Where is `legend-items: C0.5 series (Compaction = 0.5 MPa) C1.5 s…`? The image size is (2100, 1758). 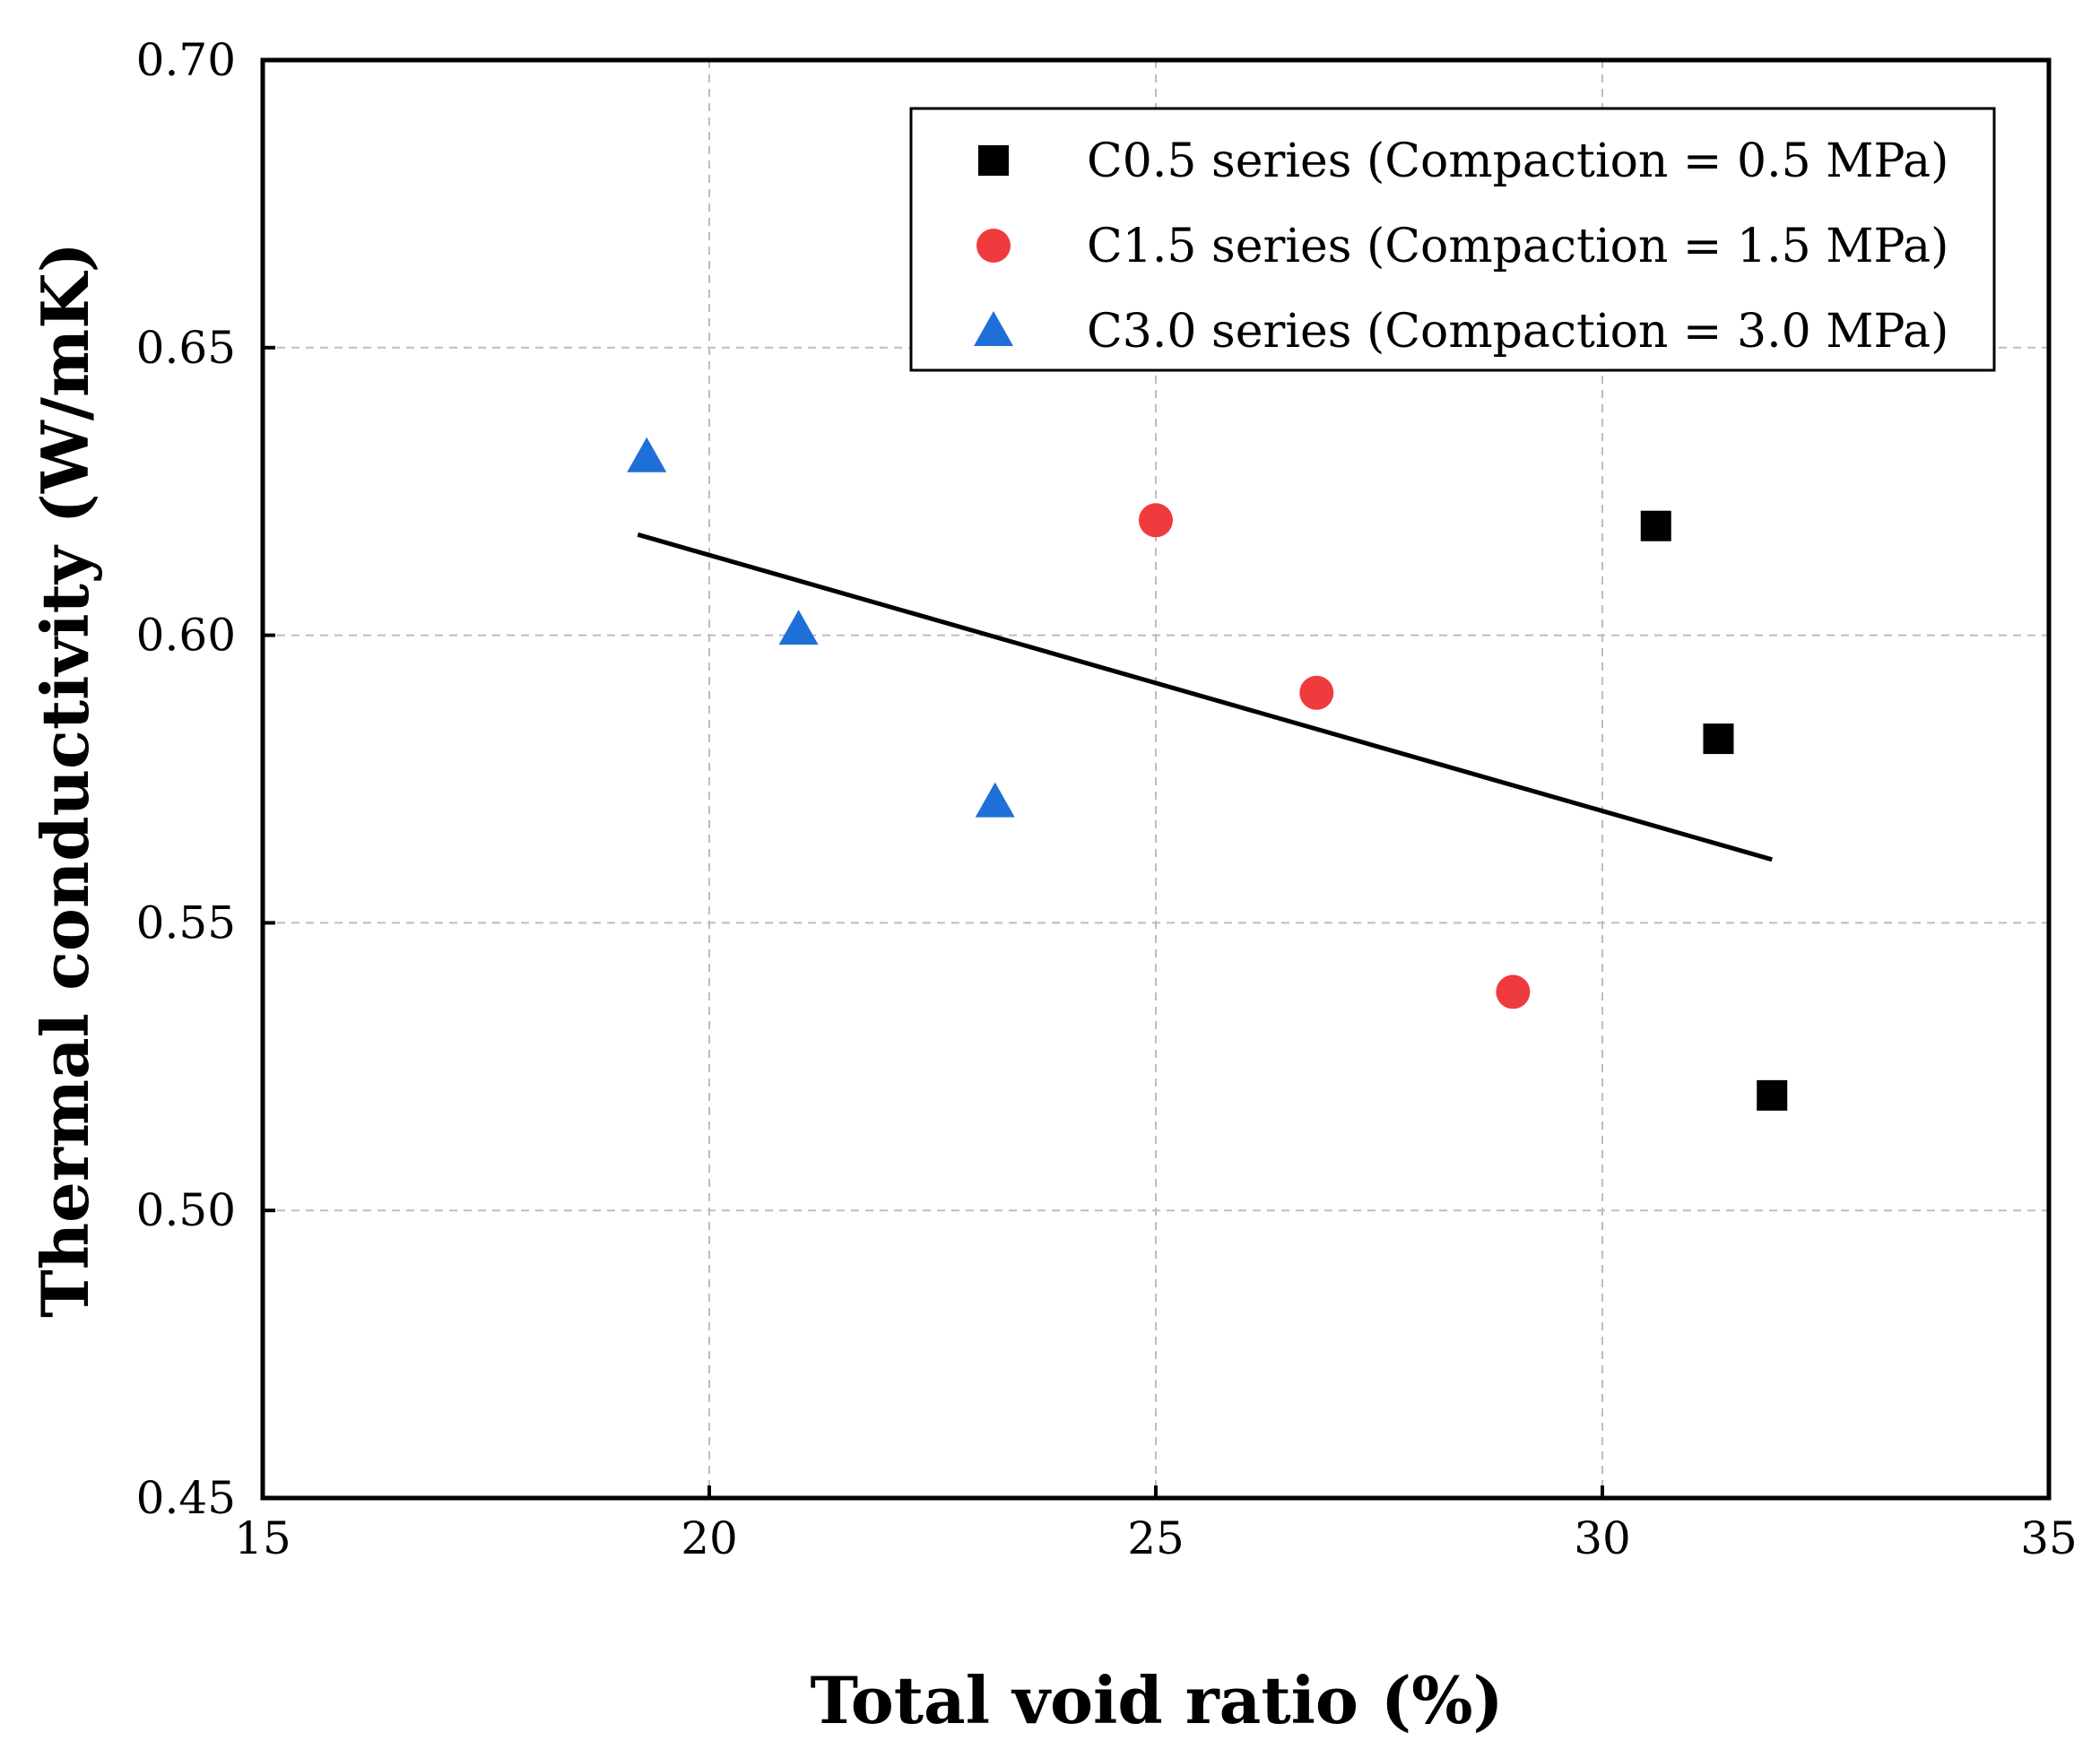 legend-items: C0.5 series (Compaction = 0.5 MPa) C1.5 s… is located at coordinates (1461, 246).